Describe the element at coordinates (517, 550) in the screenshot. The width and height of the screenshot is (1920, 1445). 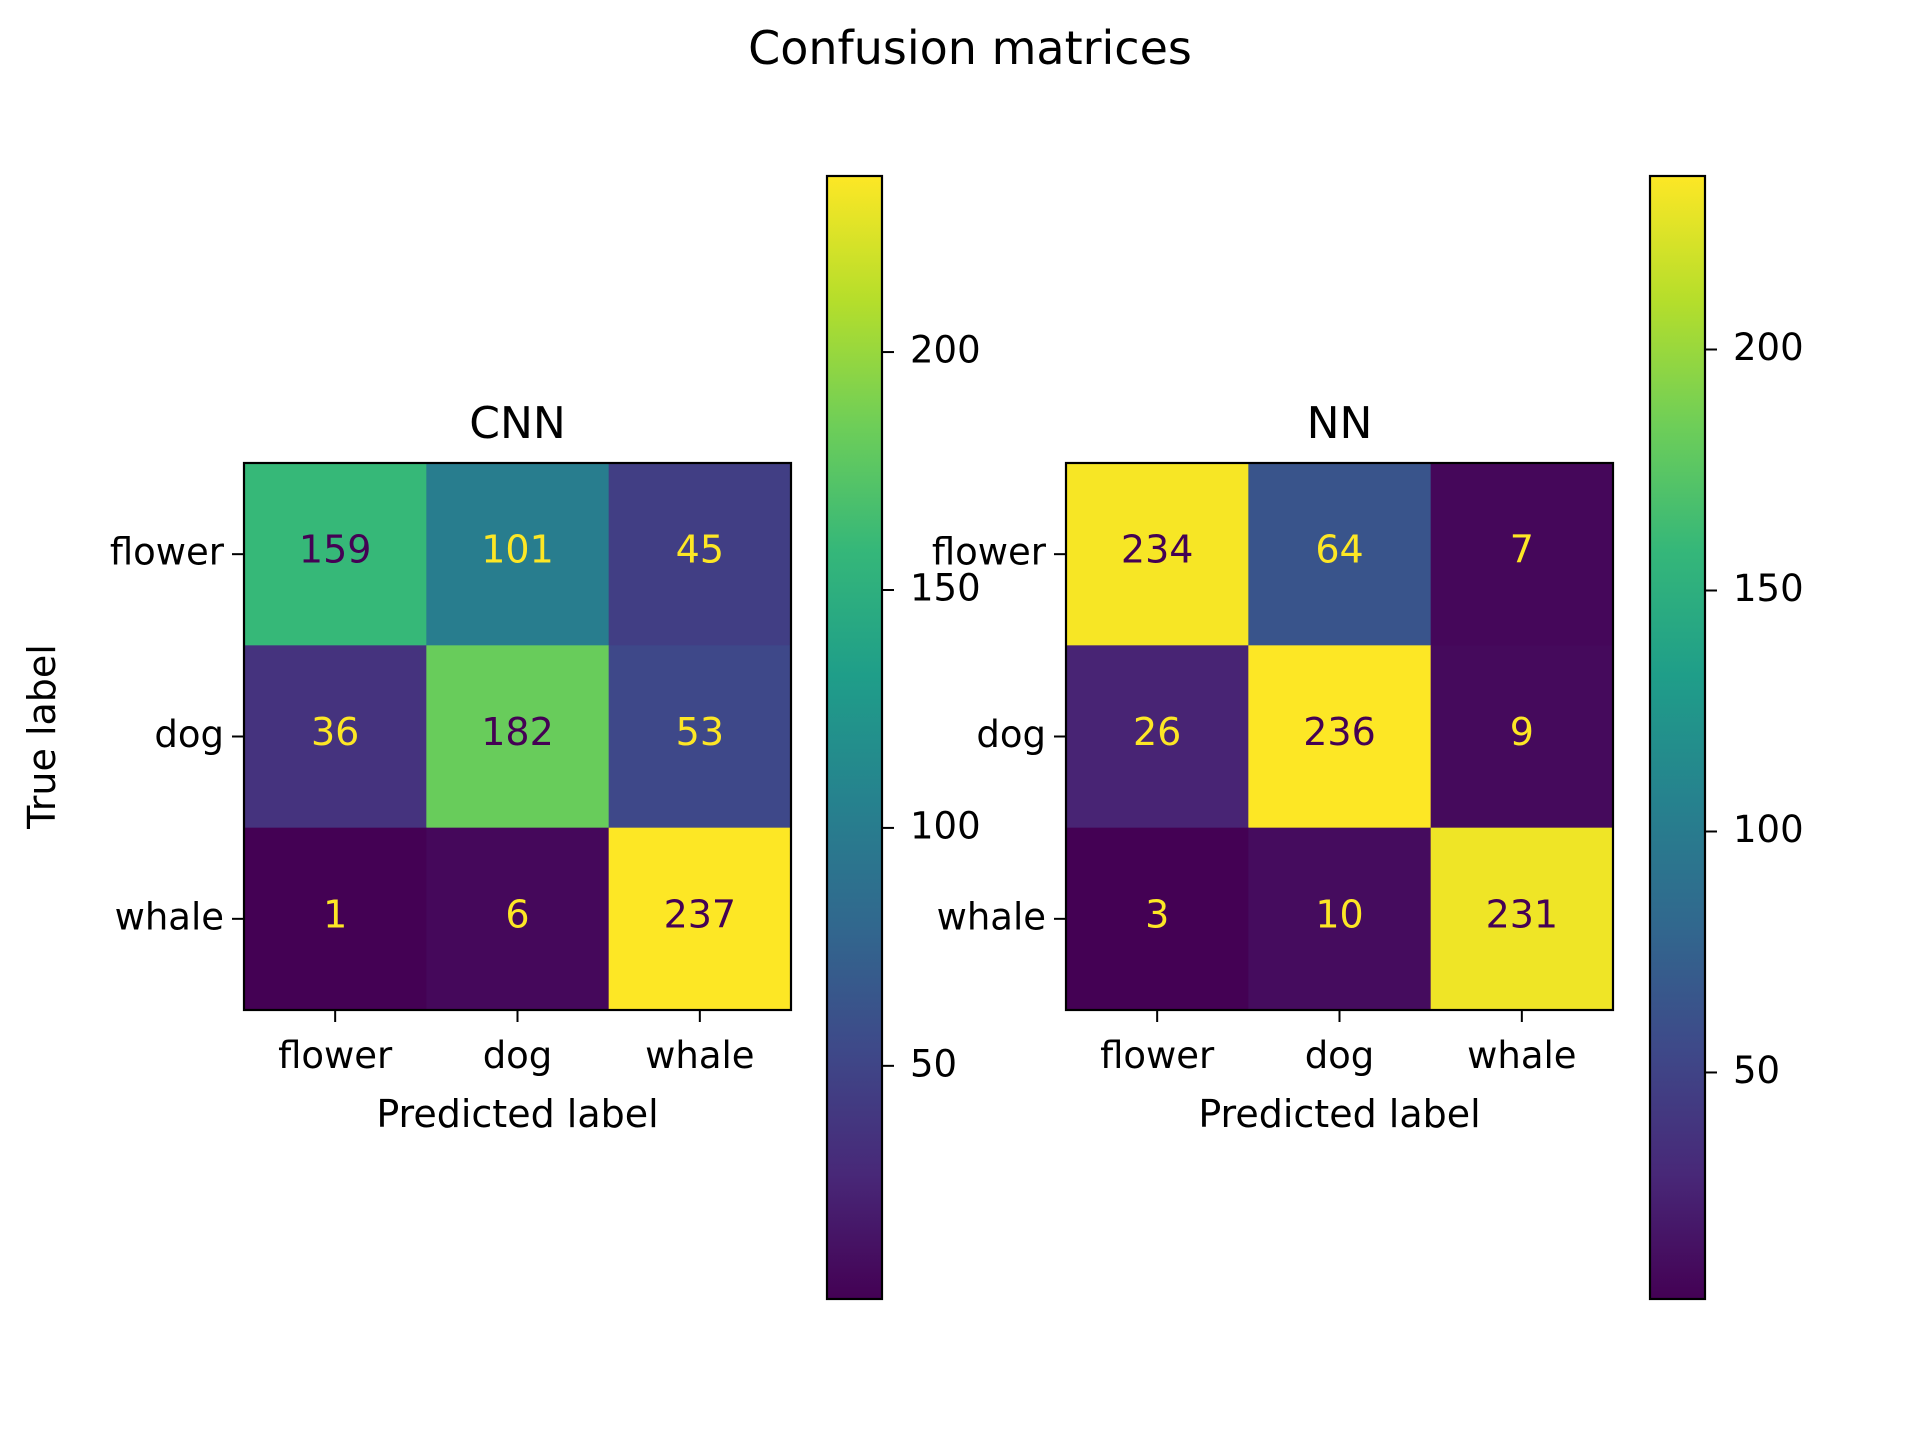
I see `cell-value-label: 101` at that location.